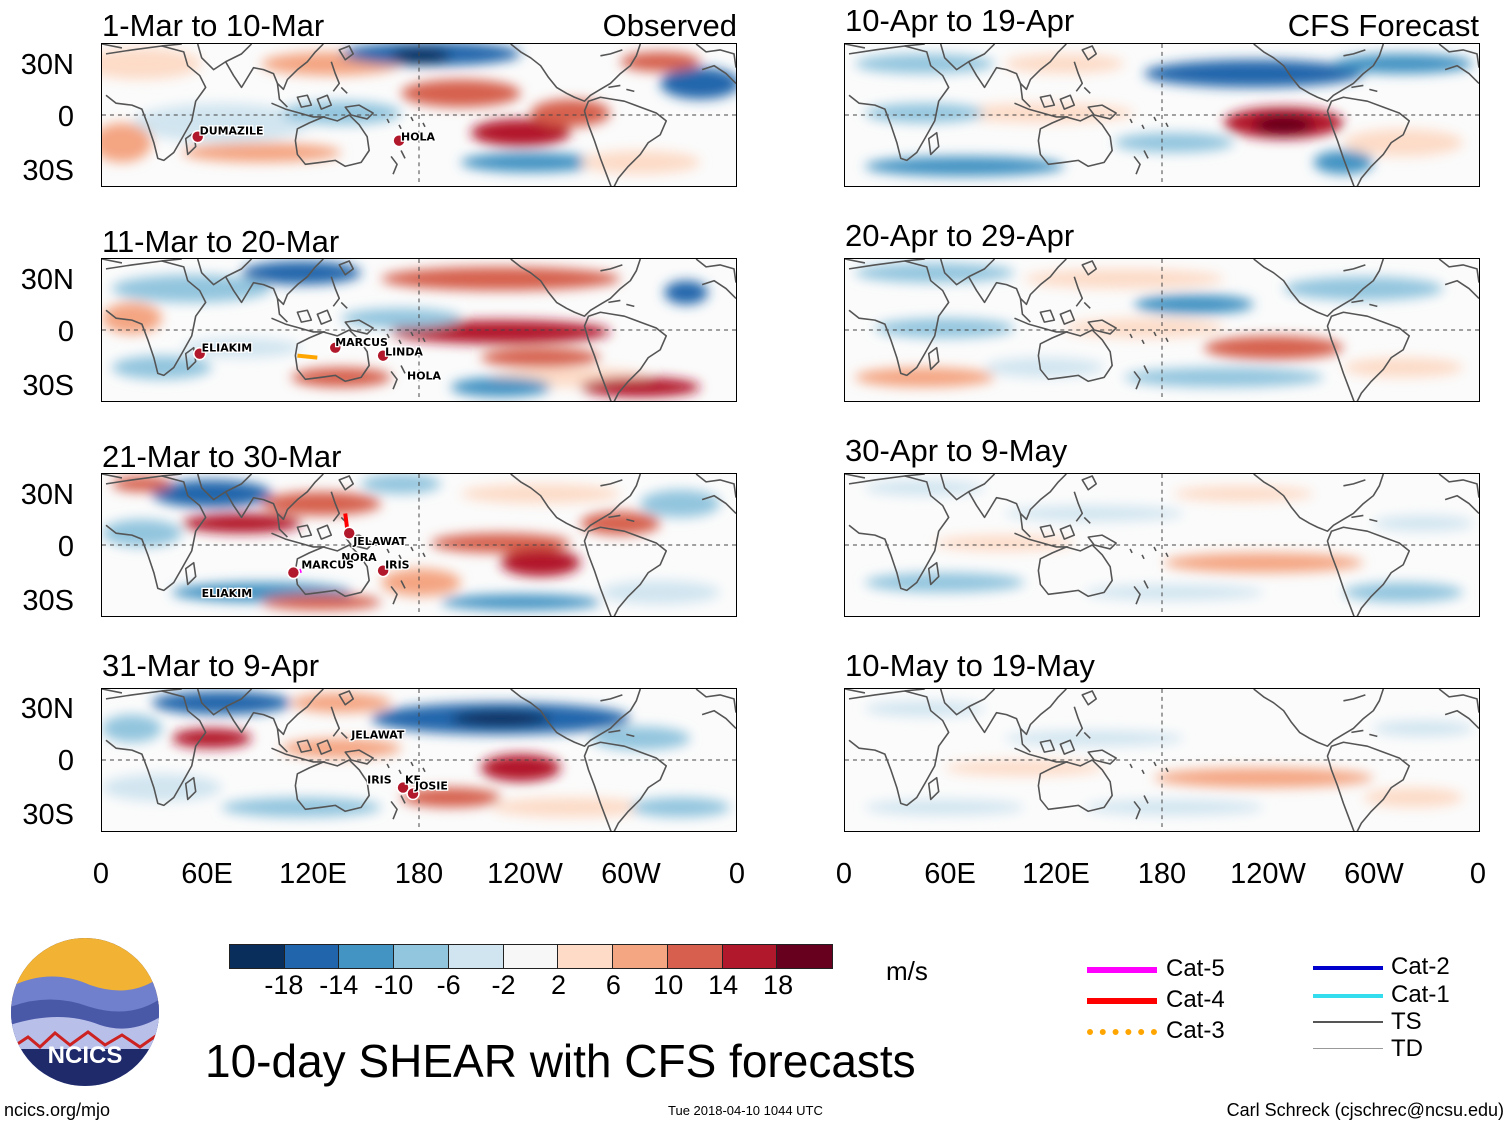  I want to click on colorbar-tick-label: 6, so click(613, 985).